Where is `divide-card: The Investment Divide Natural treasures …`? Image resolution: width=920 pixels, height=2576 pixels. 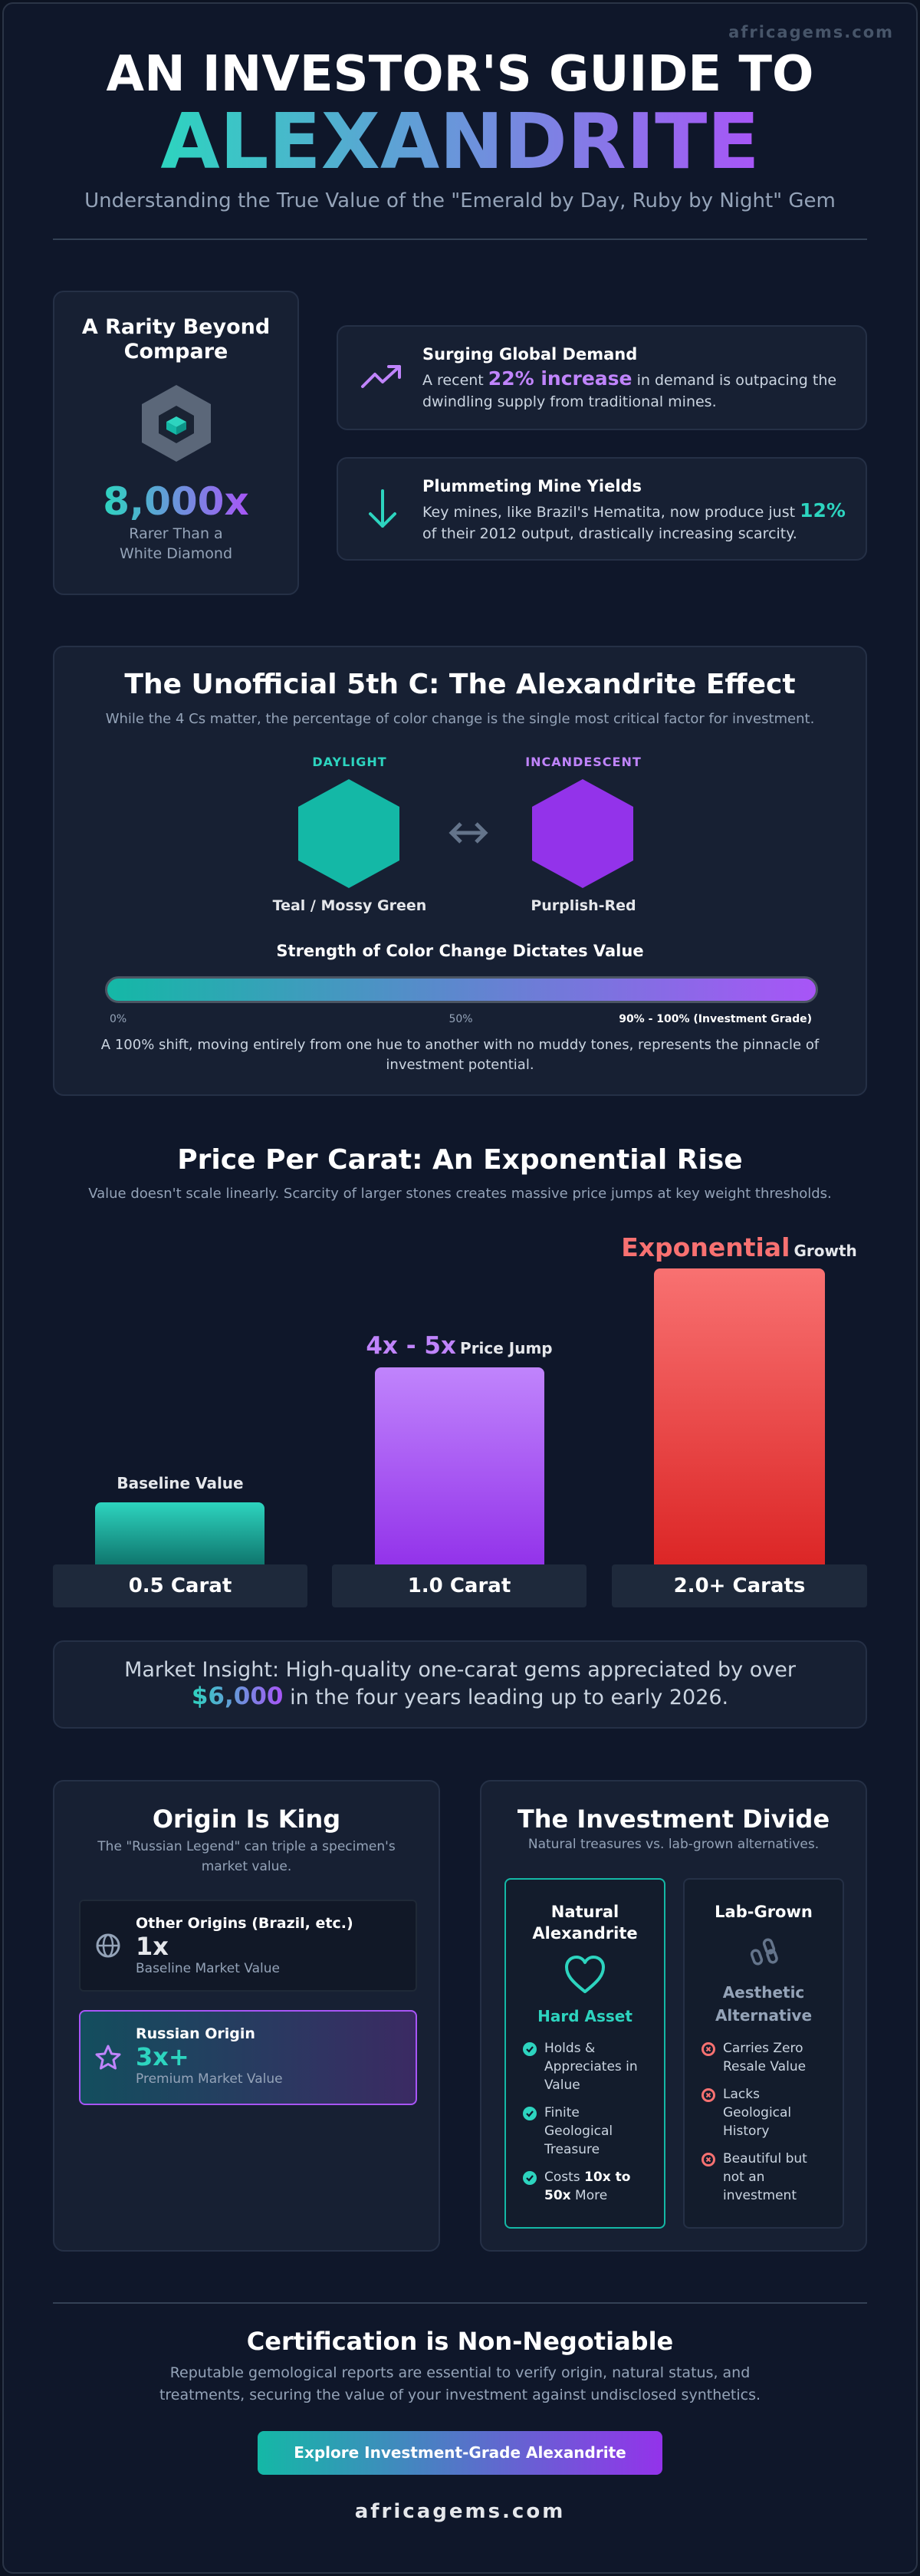
divide-card: The Investment Divide Natural treasures … is located at coordinates (674, 2016).